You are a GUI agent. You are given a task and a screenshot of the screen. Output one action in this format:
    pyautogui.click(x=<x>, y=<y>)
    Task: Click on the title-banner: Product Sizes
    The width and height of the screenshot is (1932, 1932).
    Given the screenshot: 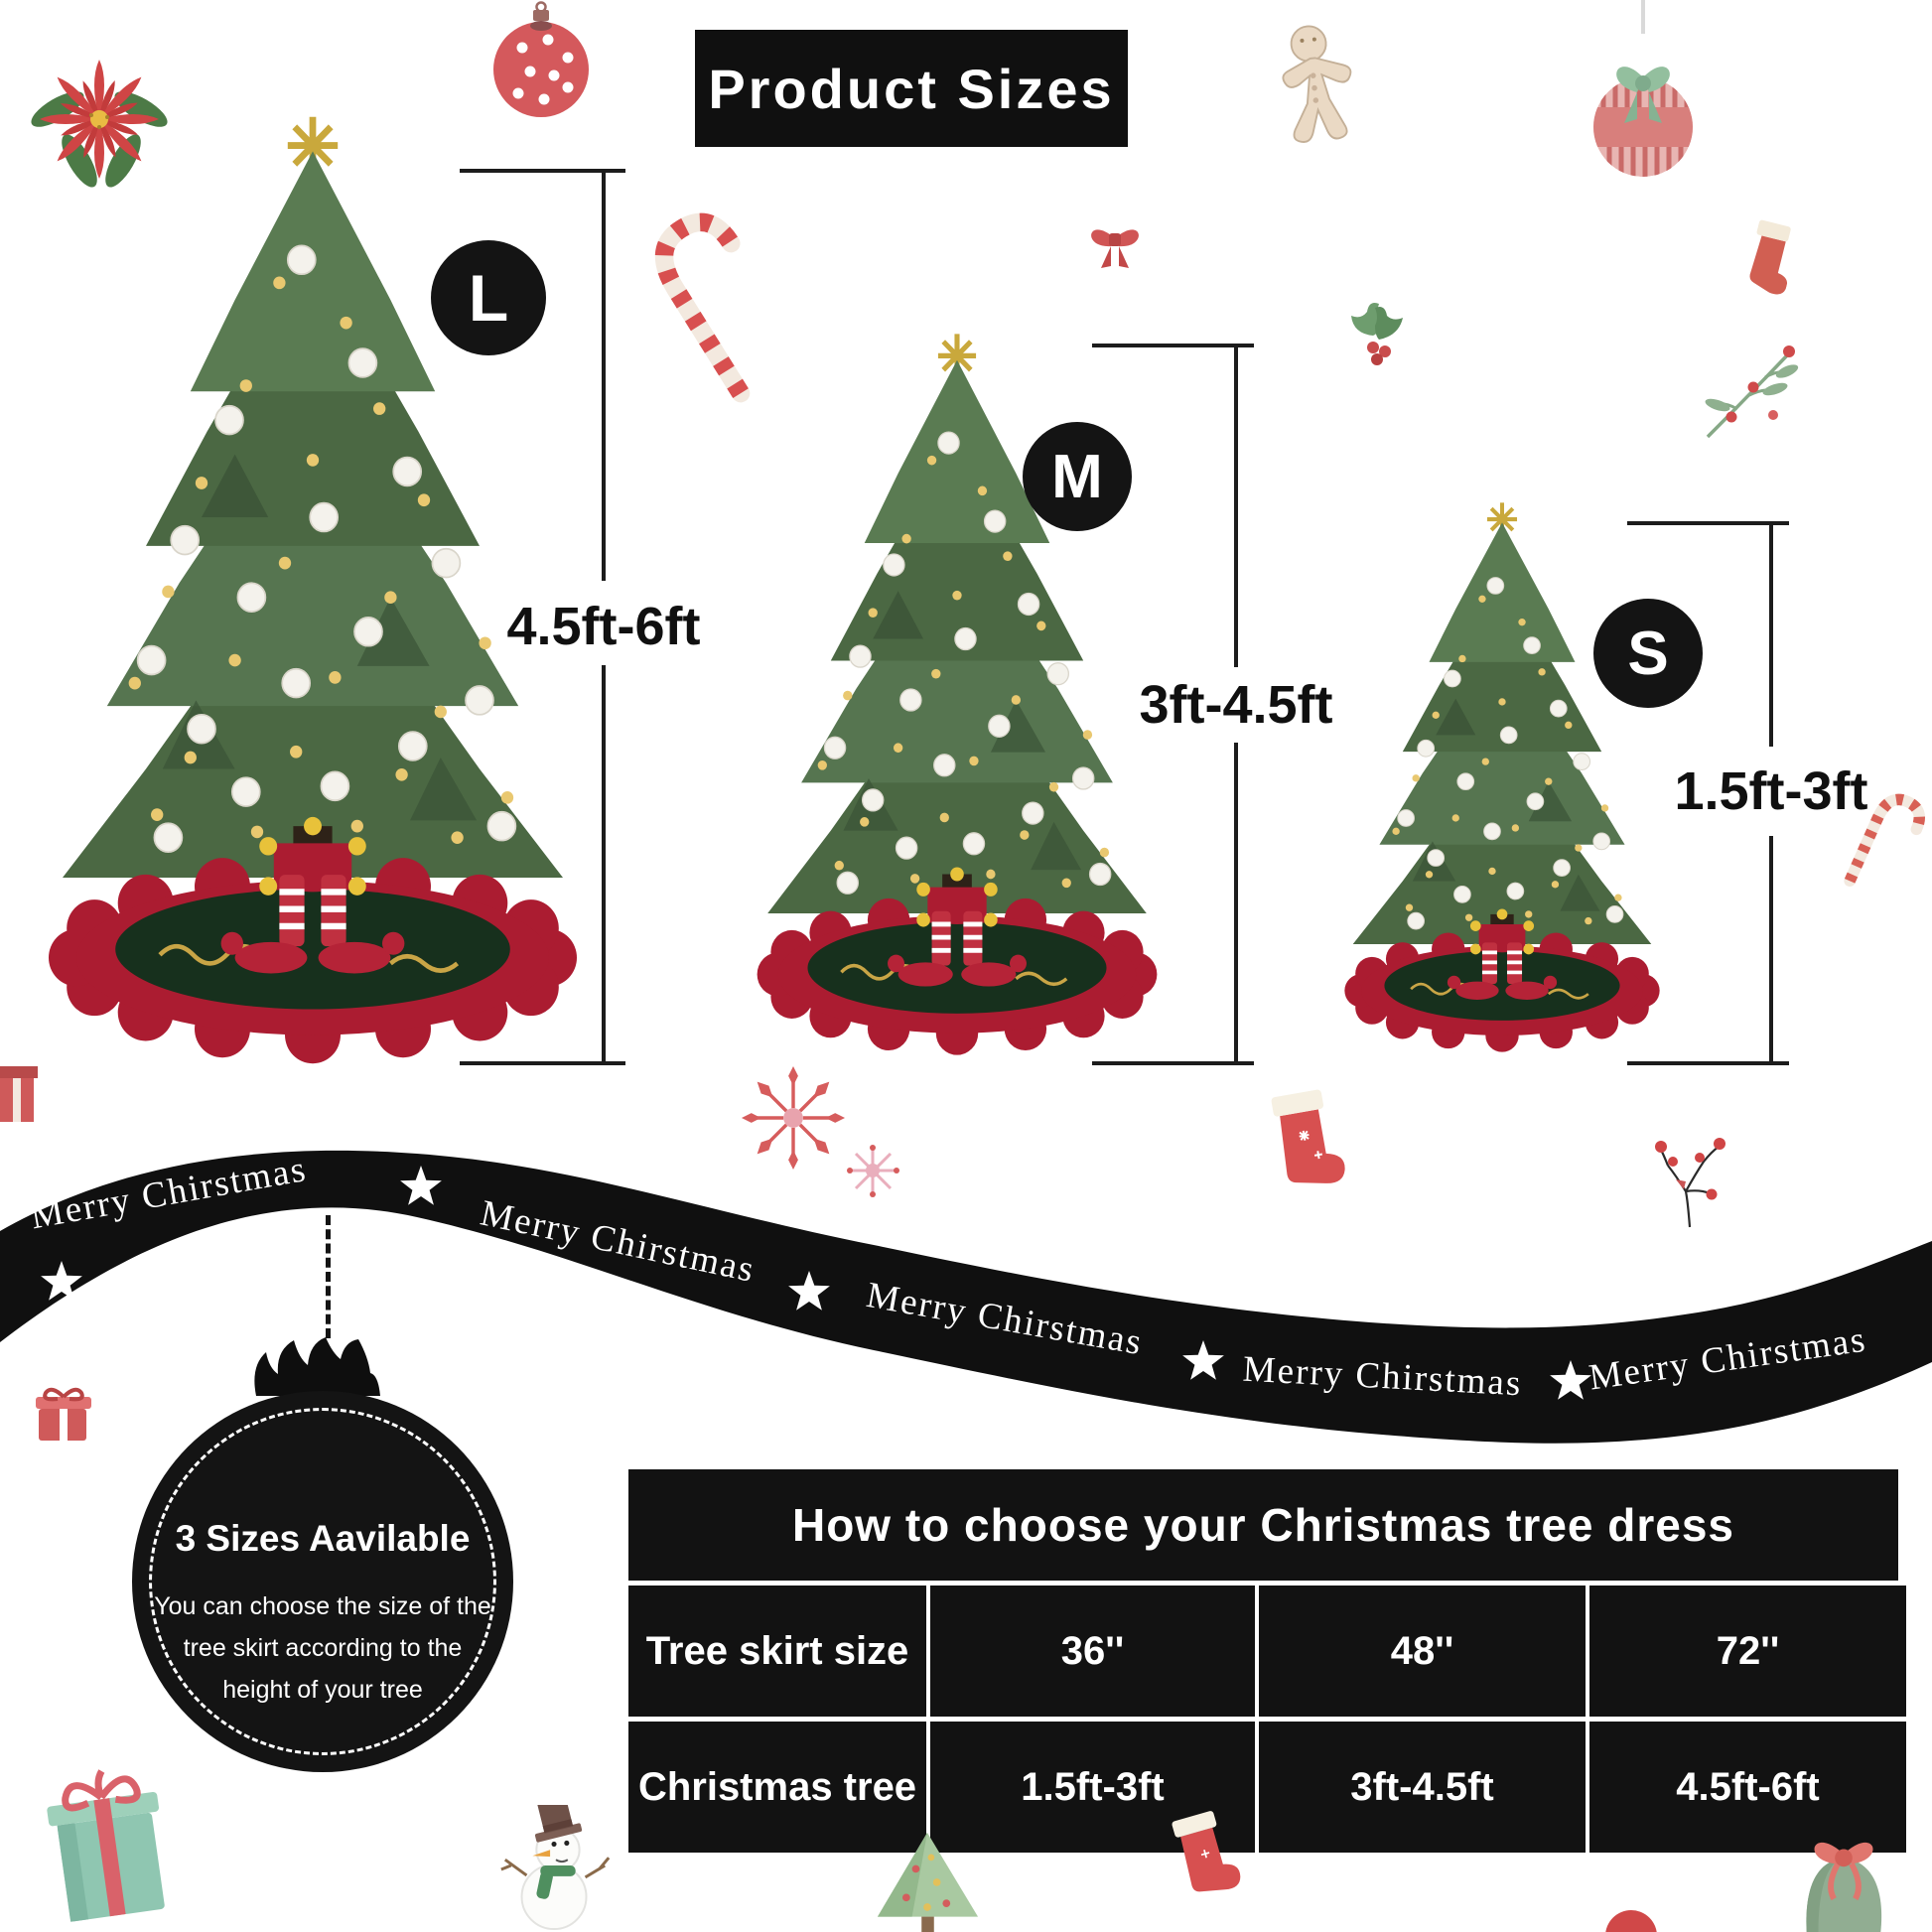 What is the action you would take?
    pyautogui.click(x=911, y=89)
    